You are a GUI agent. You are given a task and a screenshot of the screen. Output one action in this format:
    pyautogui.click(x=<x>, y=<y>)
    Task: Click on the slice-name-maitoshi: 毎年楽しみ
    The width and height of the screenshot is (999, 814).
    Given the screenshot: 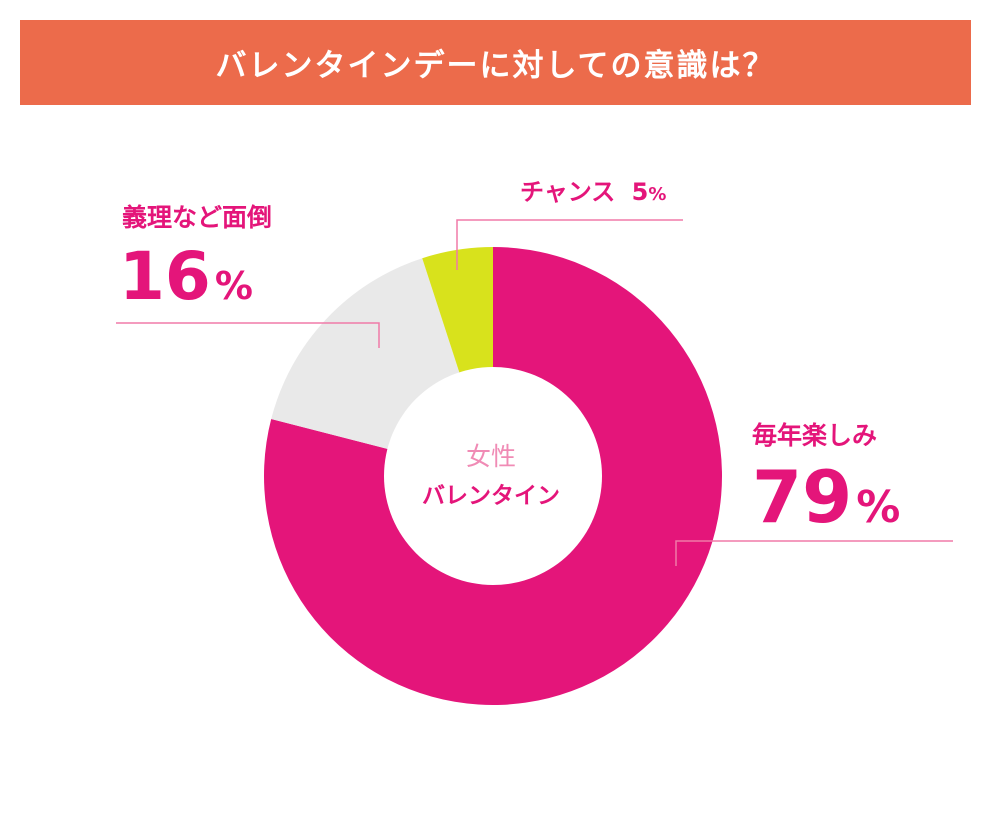 What is the action you would take?
    pyautogui.click(x=814, y=435)
    